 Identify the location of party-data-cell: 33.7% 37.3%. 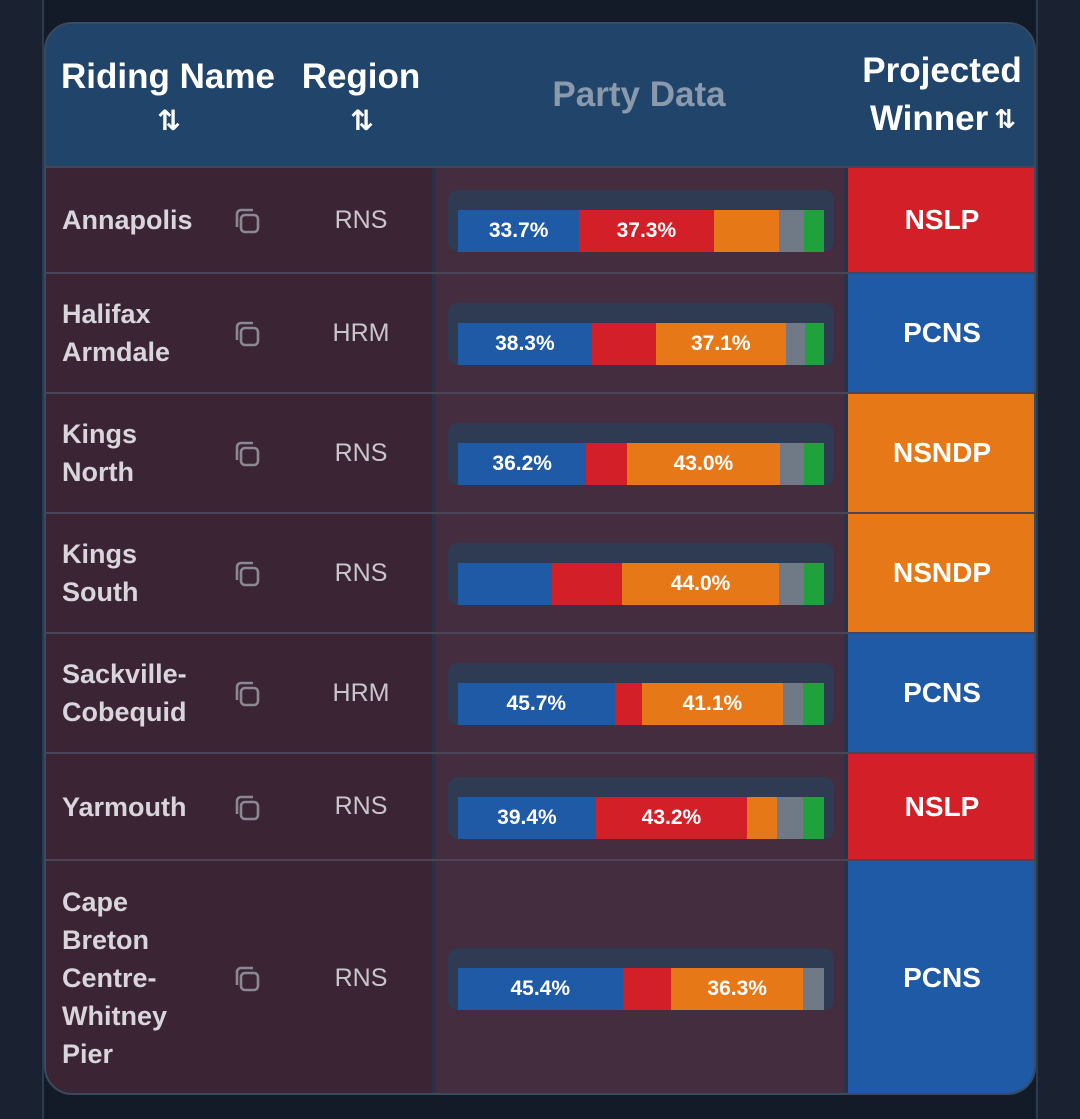
(643, 220).